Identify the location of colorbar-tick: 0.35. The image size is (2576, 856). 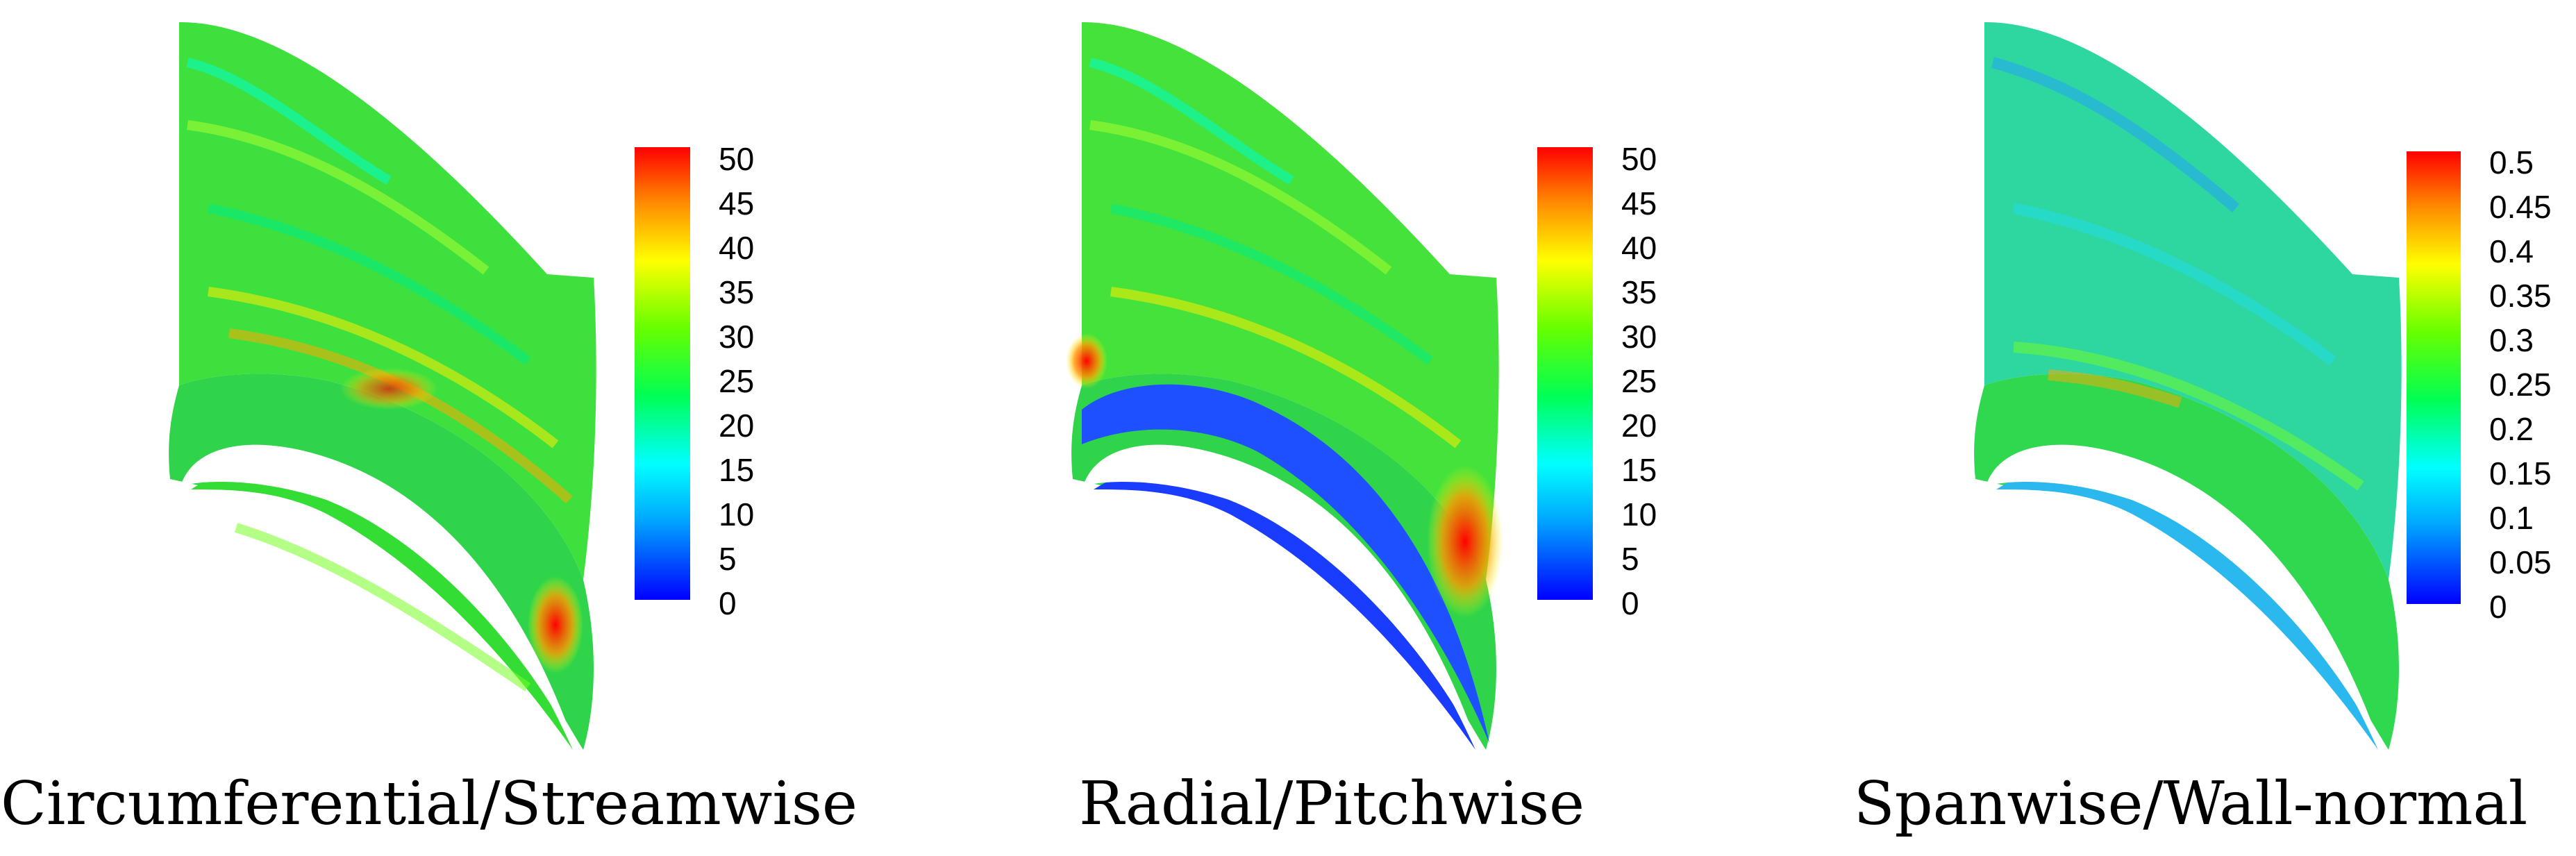
(2520, 296).